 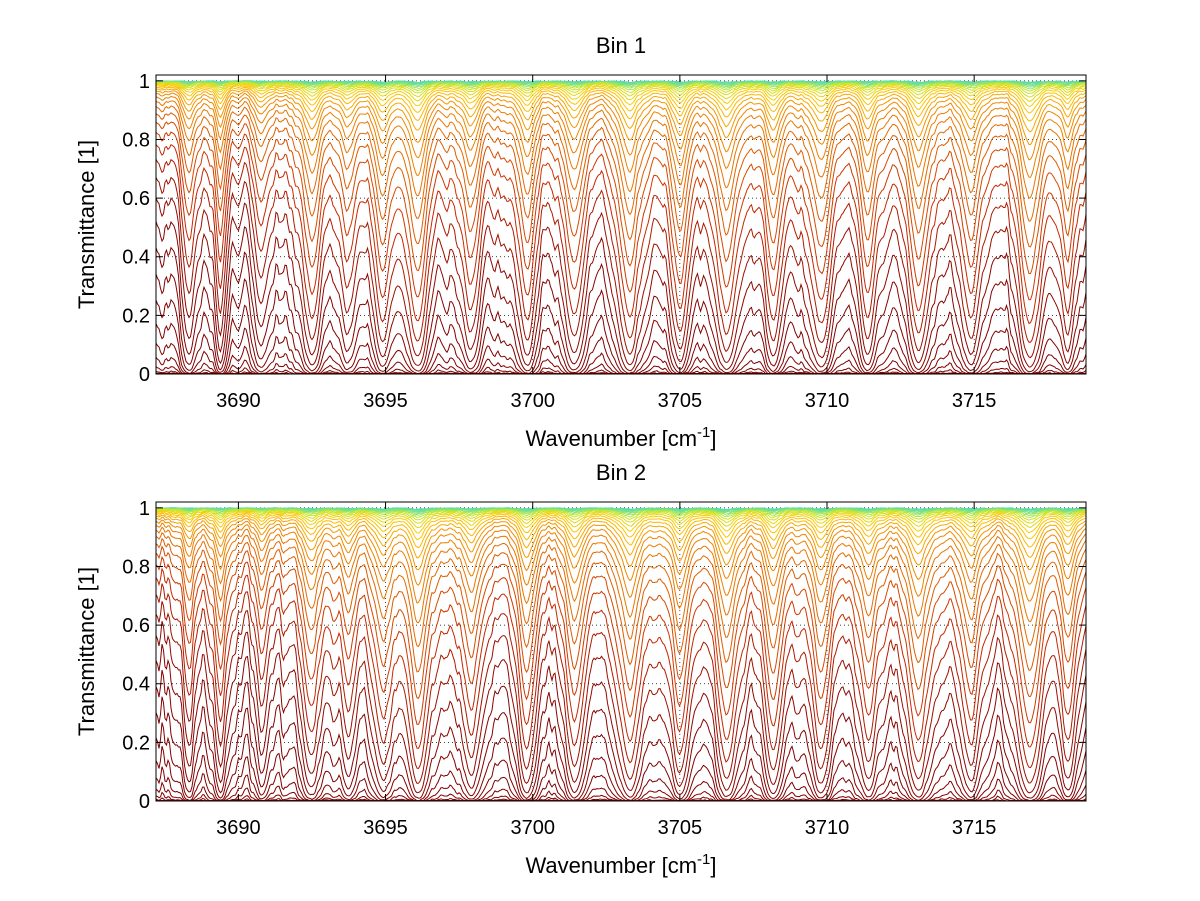 What do you see at coordinates (621, 472) in the screenshot?
I see `chart-title: Bin 2` at bounding box center [621, 472].